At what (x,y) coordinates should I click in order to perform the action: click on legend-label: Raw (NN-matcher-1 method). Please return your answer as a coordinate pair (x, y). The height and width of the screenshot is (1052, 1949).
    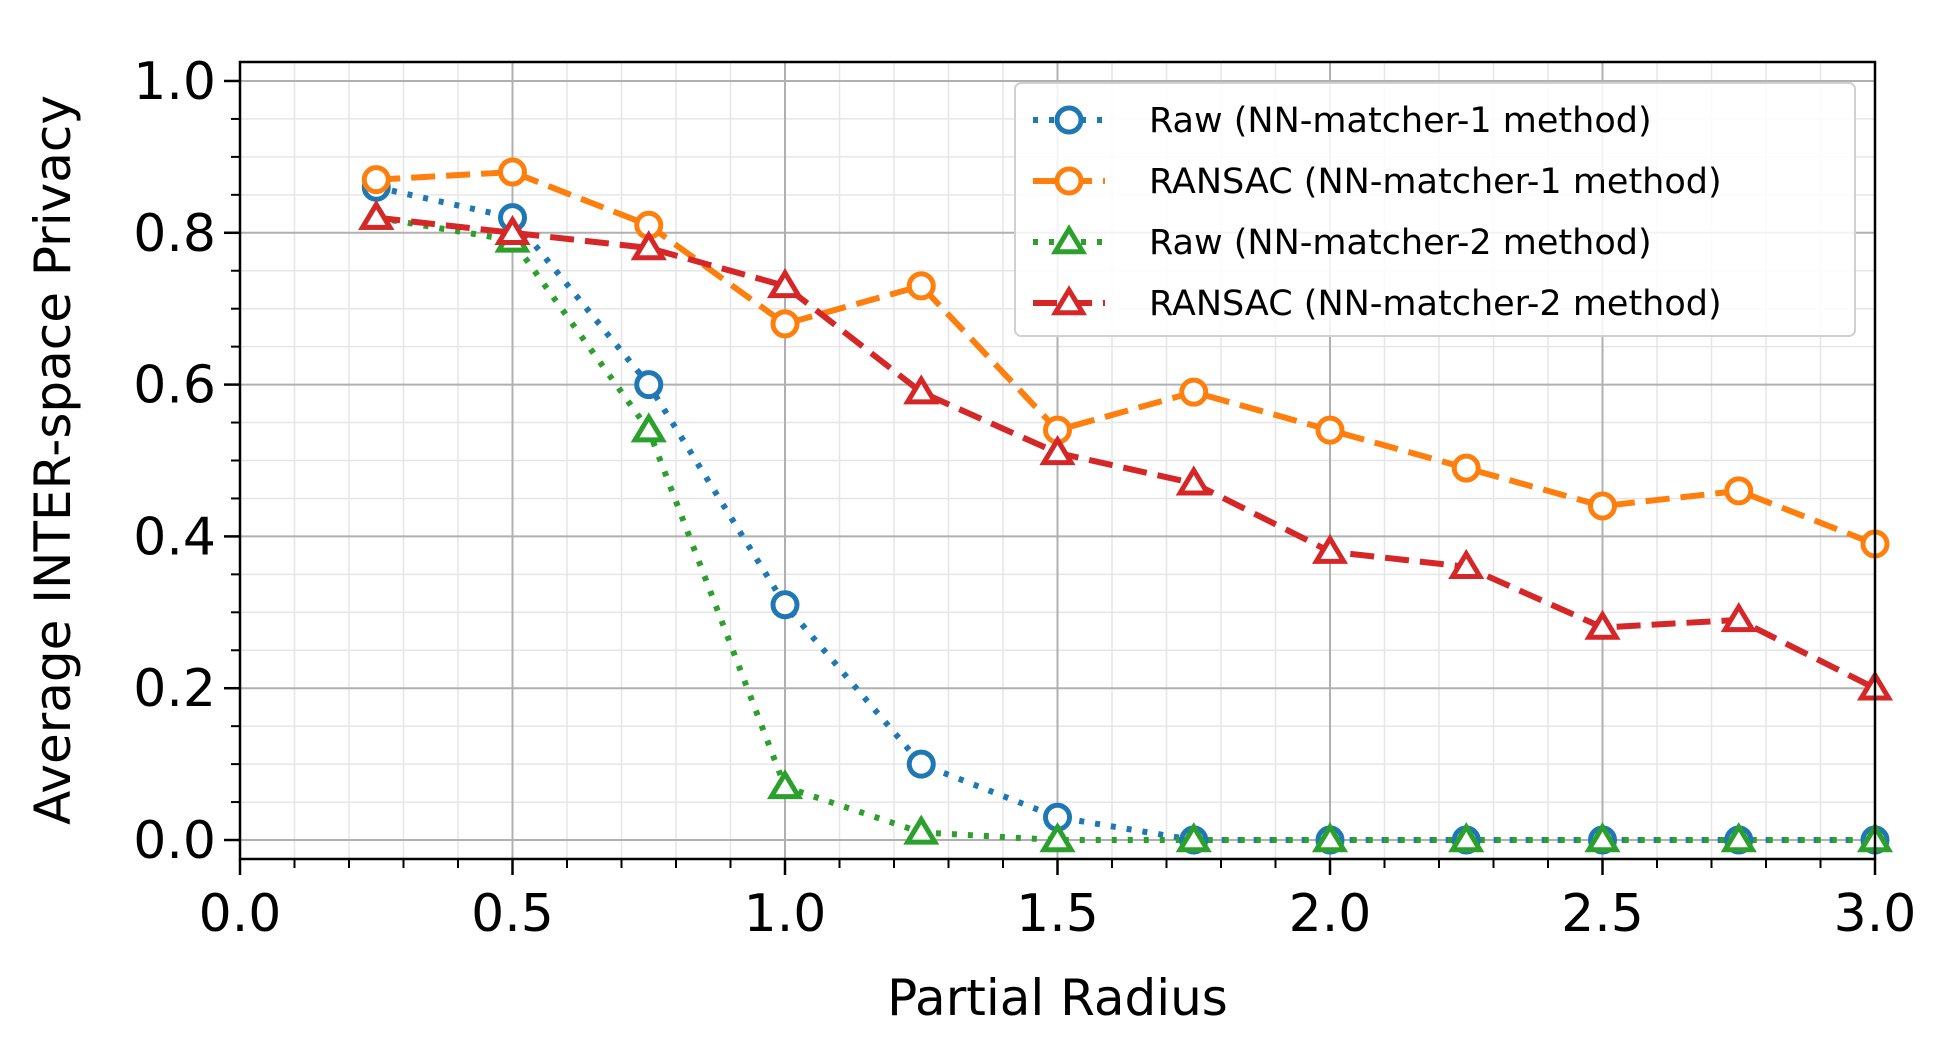
    Looking at the image, I should click on (1400, 121).